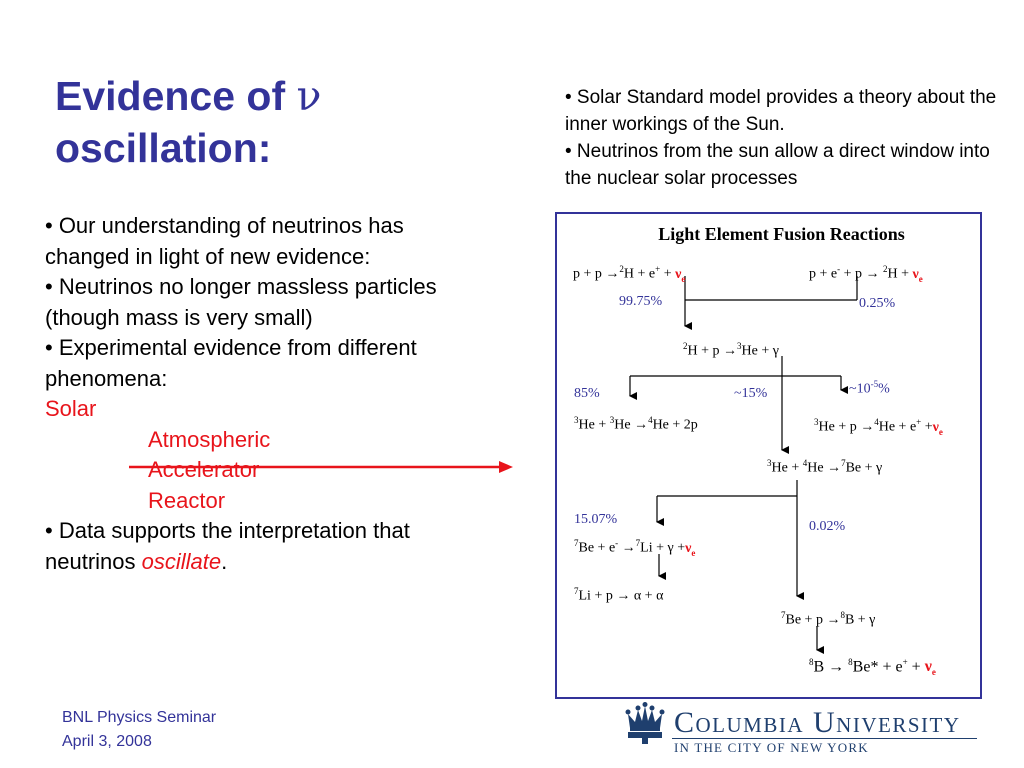 The height and width of the screenshot is (768, 1024). What do you see at coordinates (309, 96) in the screenshot?
I see `nu-symbol: ν` at bounding box center [309, 96].